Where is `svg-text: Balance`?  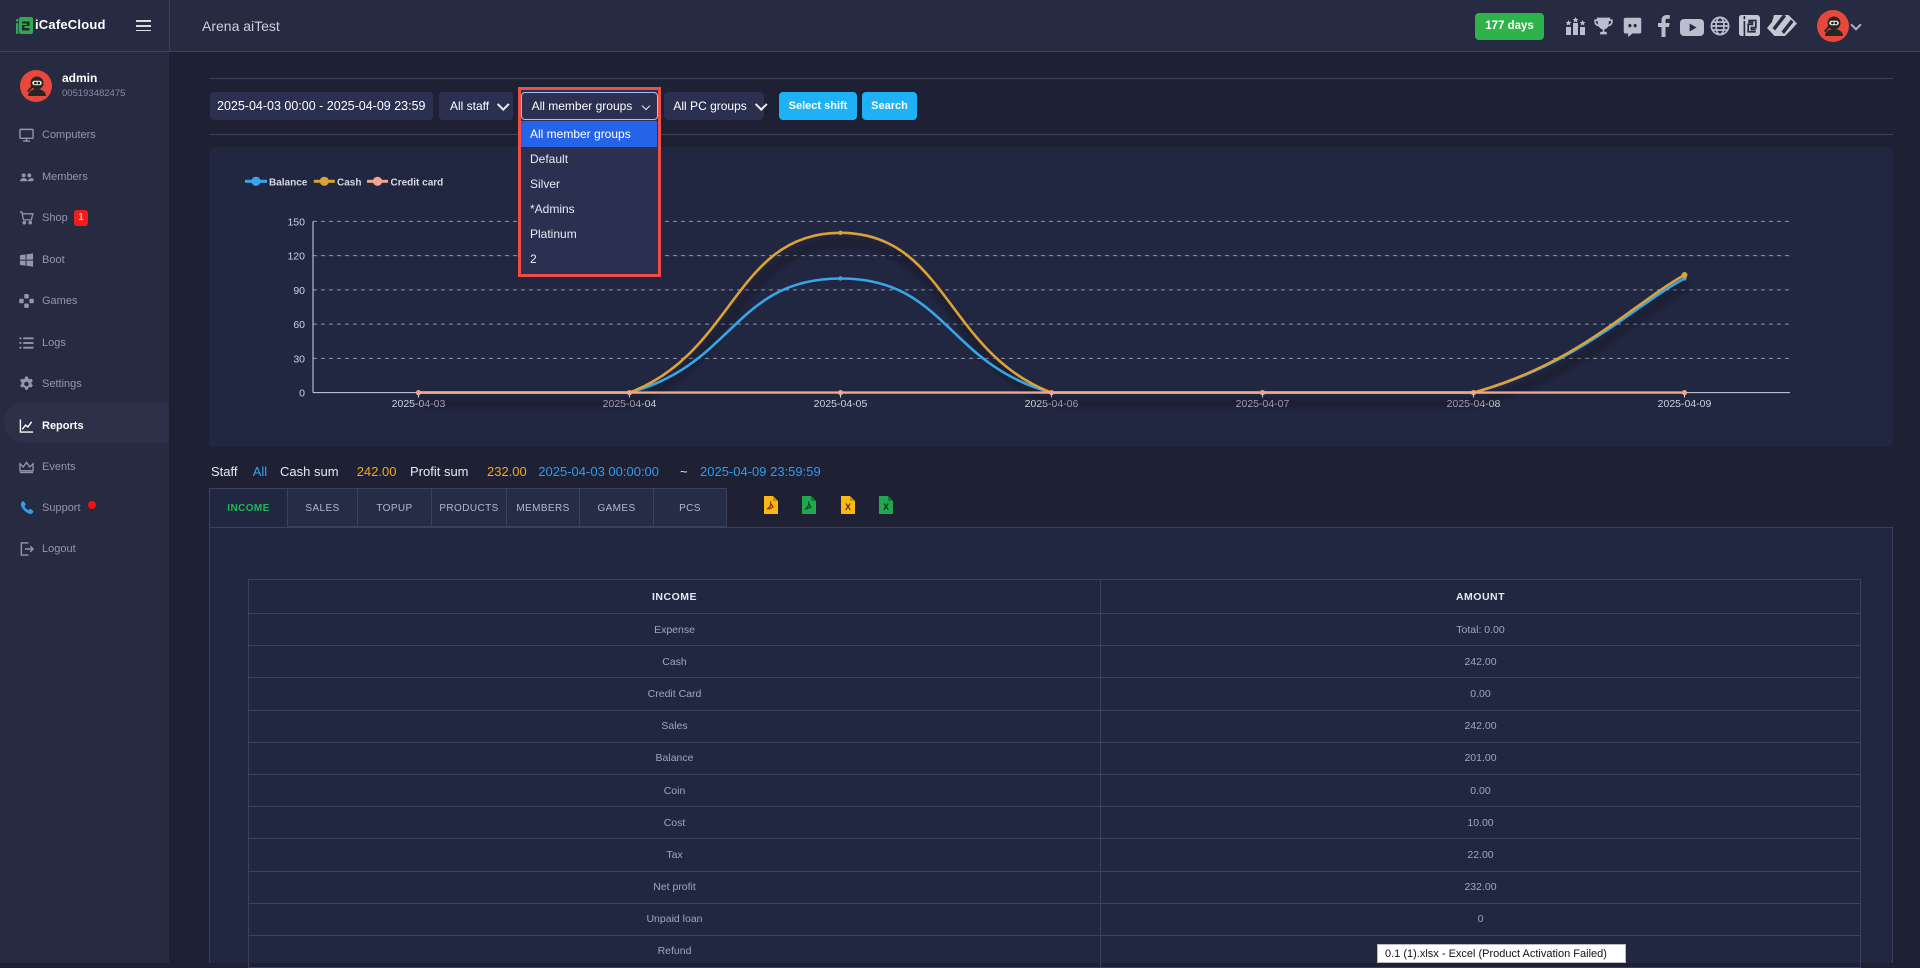
svg-text: Balance is located at coordinates (288, 183).